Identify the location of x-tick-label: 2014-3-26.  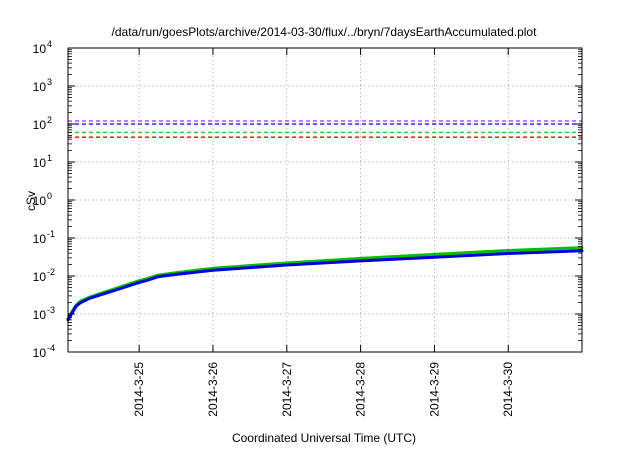
(213, 389).